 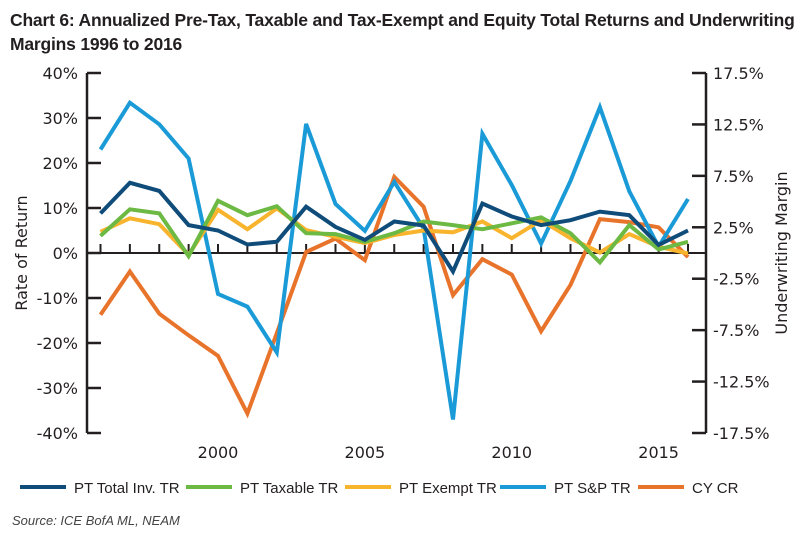 I want to click on series-line-pt-total-inv-tr, so click(x=394, y=228).